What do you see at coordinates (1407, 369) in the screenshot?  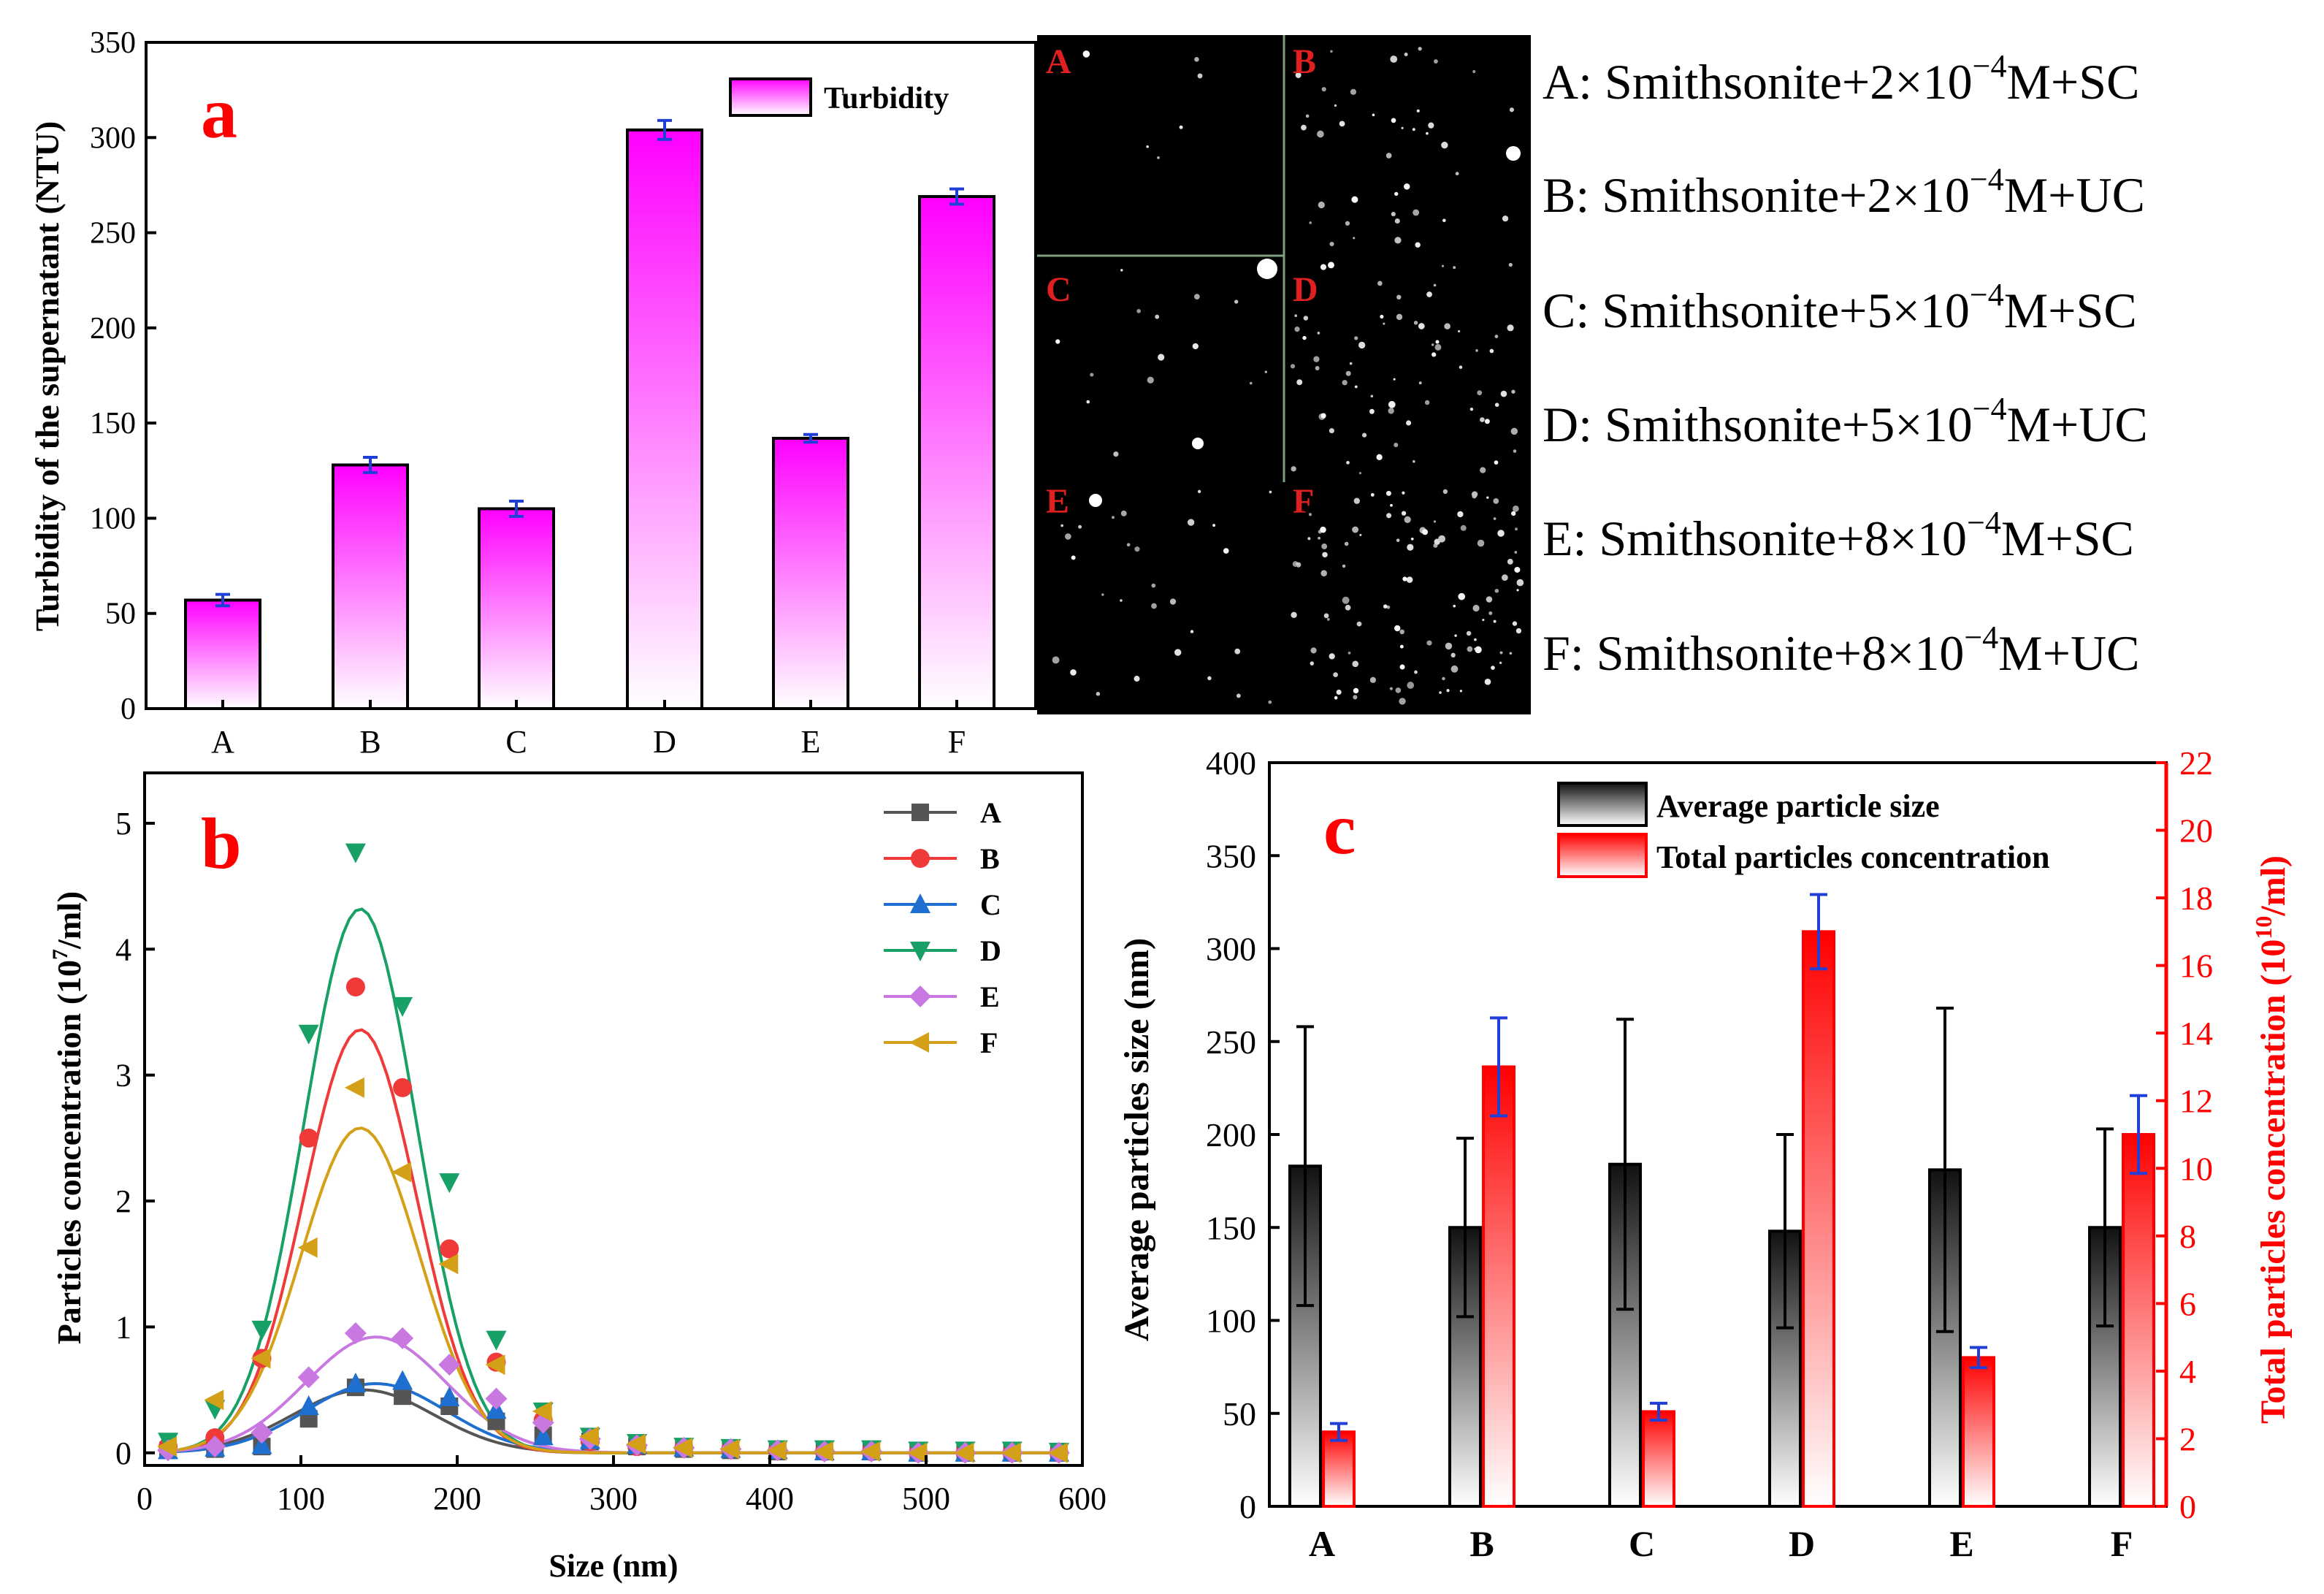 I see `micrograph-d` at bounding box center [1407, 369].